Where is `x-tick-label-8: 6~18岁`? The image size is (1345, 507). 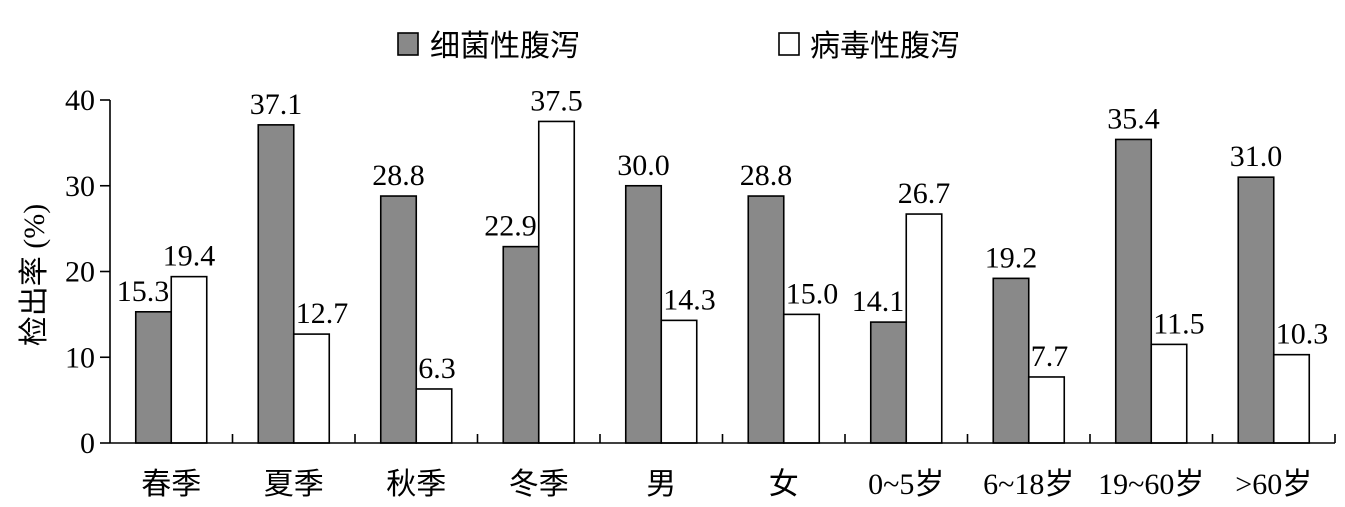 x-tick-label-8: 6~18岁 is located at coordinates (1028, 484).